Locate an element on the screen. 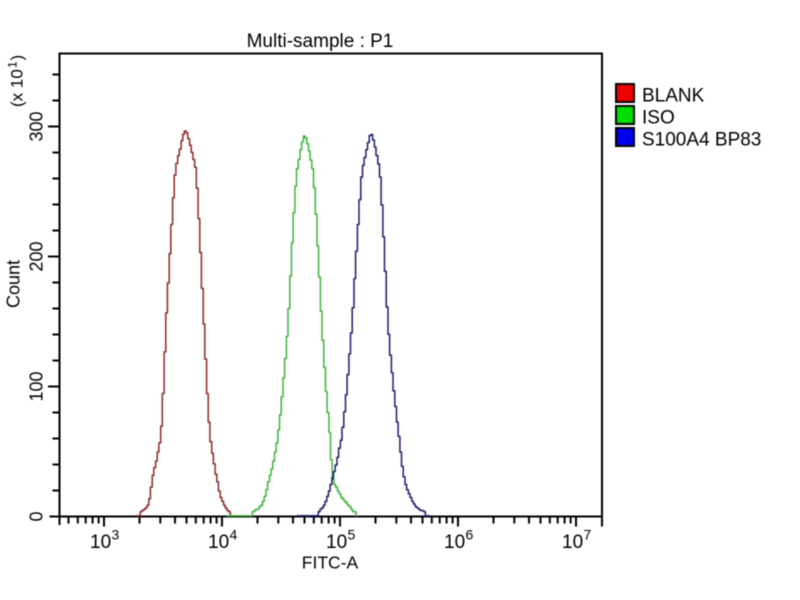  svg-text: 3 is located at coordinates (116, 535).